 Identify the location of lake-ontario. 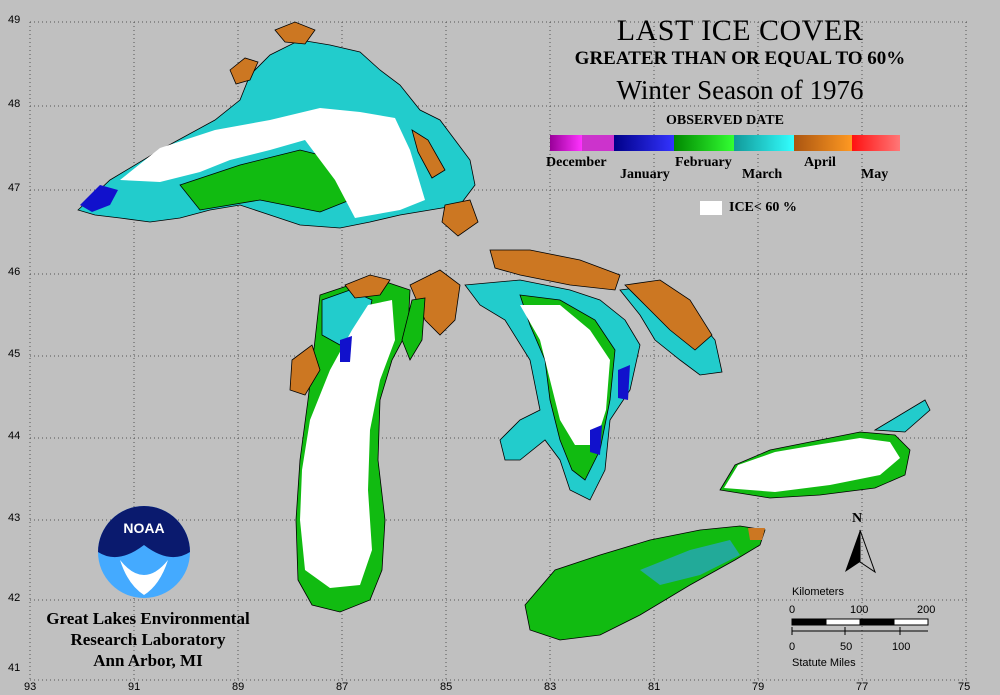
(825, 449).